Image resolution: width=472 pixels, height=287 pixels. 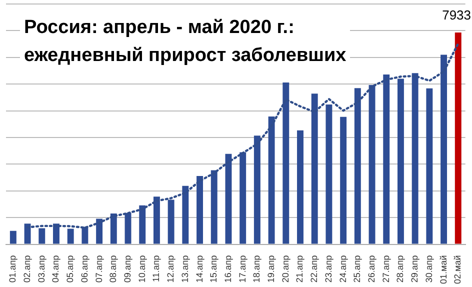 I want to click on x-tick-label: 14.апр, so click(x=199, y=269).